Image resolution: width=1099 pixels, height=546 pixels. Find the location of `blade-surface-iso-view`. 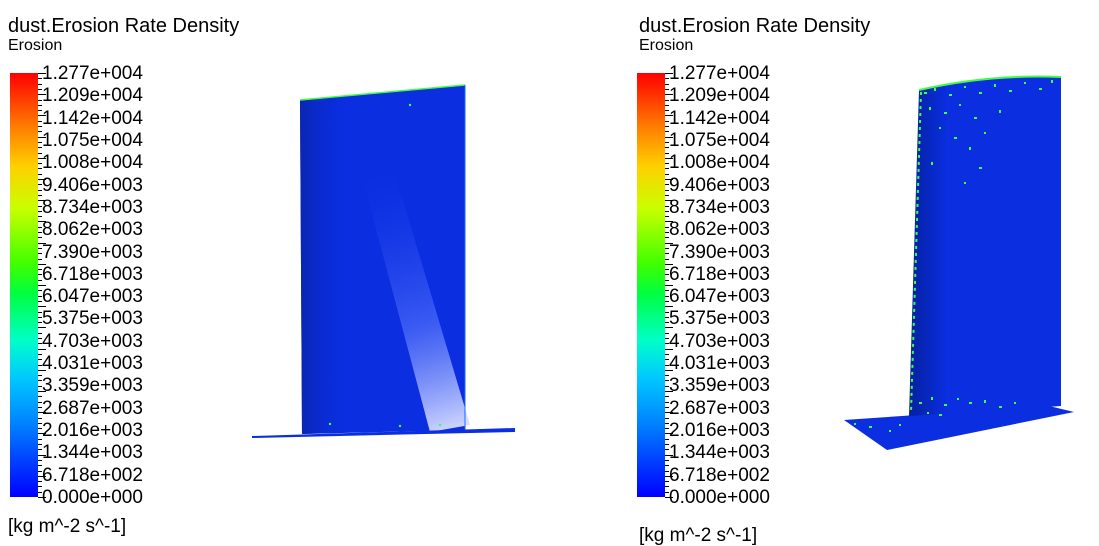

blade-surface-iso-view is located at coordinates (959, 262).